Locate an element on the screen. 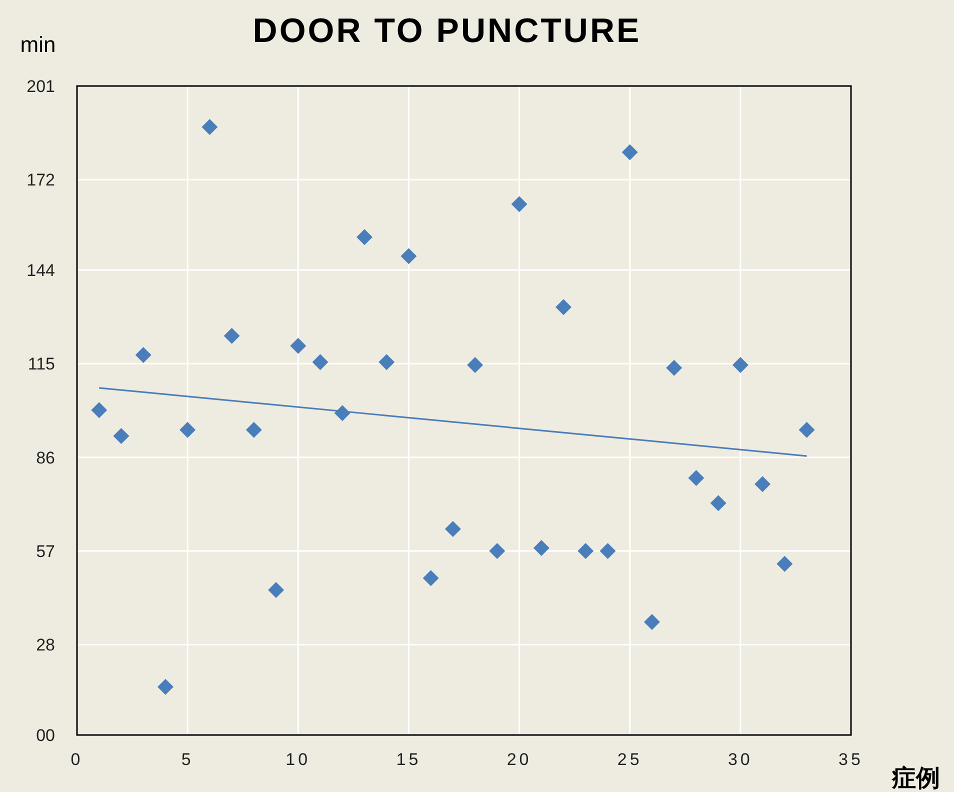 Image resolution: width=954 pixels, height=792 pixels. x-tick-label: 30 is located at coordinates (740, 759).